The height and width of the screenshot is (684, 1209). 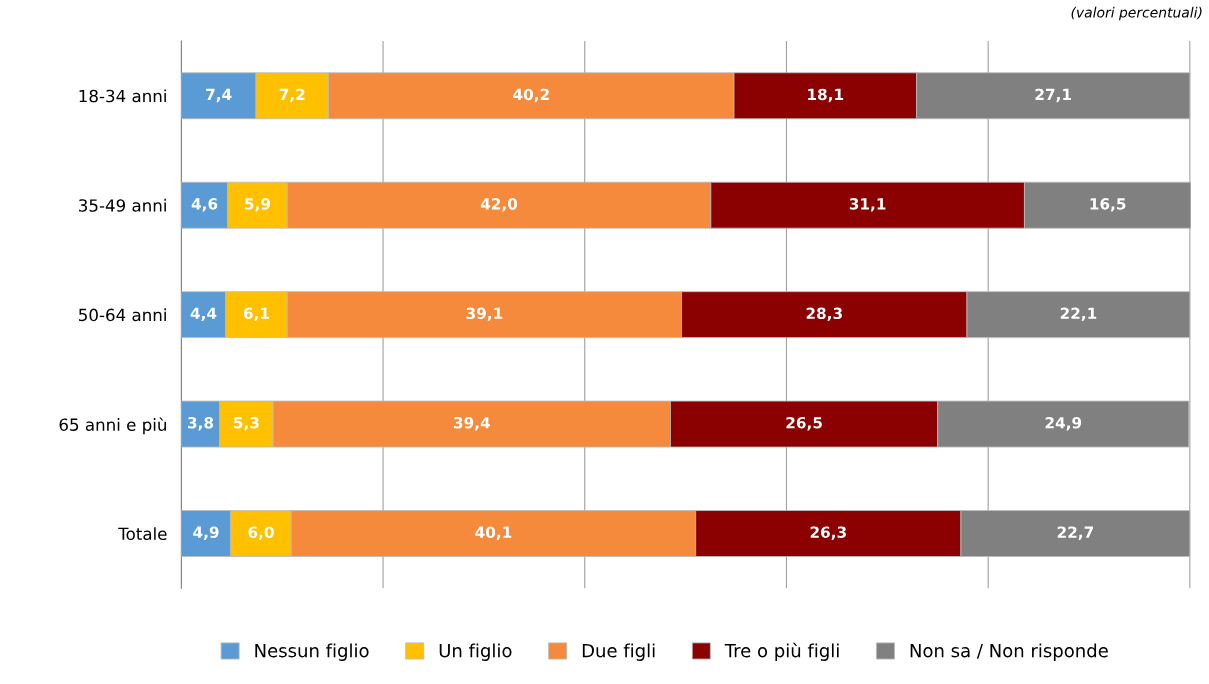 I want to click on legend-label: Un figlio, so click(x=475, y=652).